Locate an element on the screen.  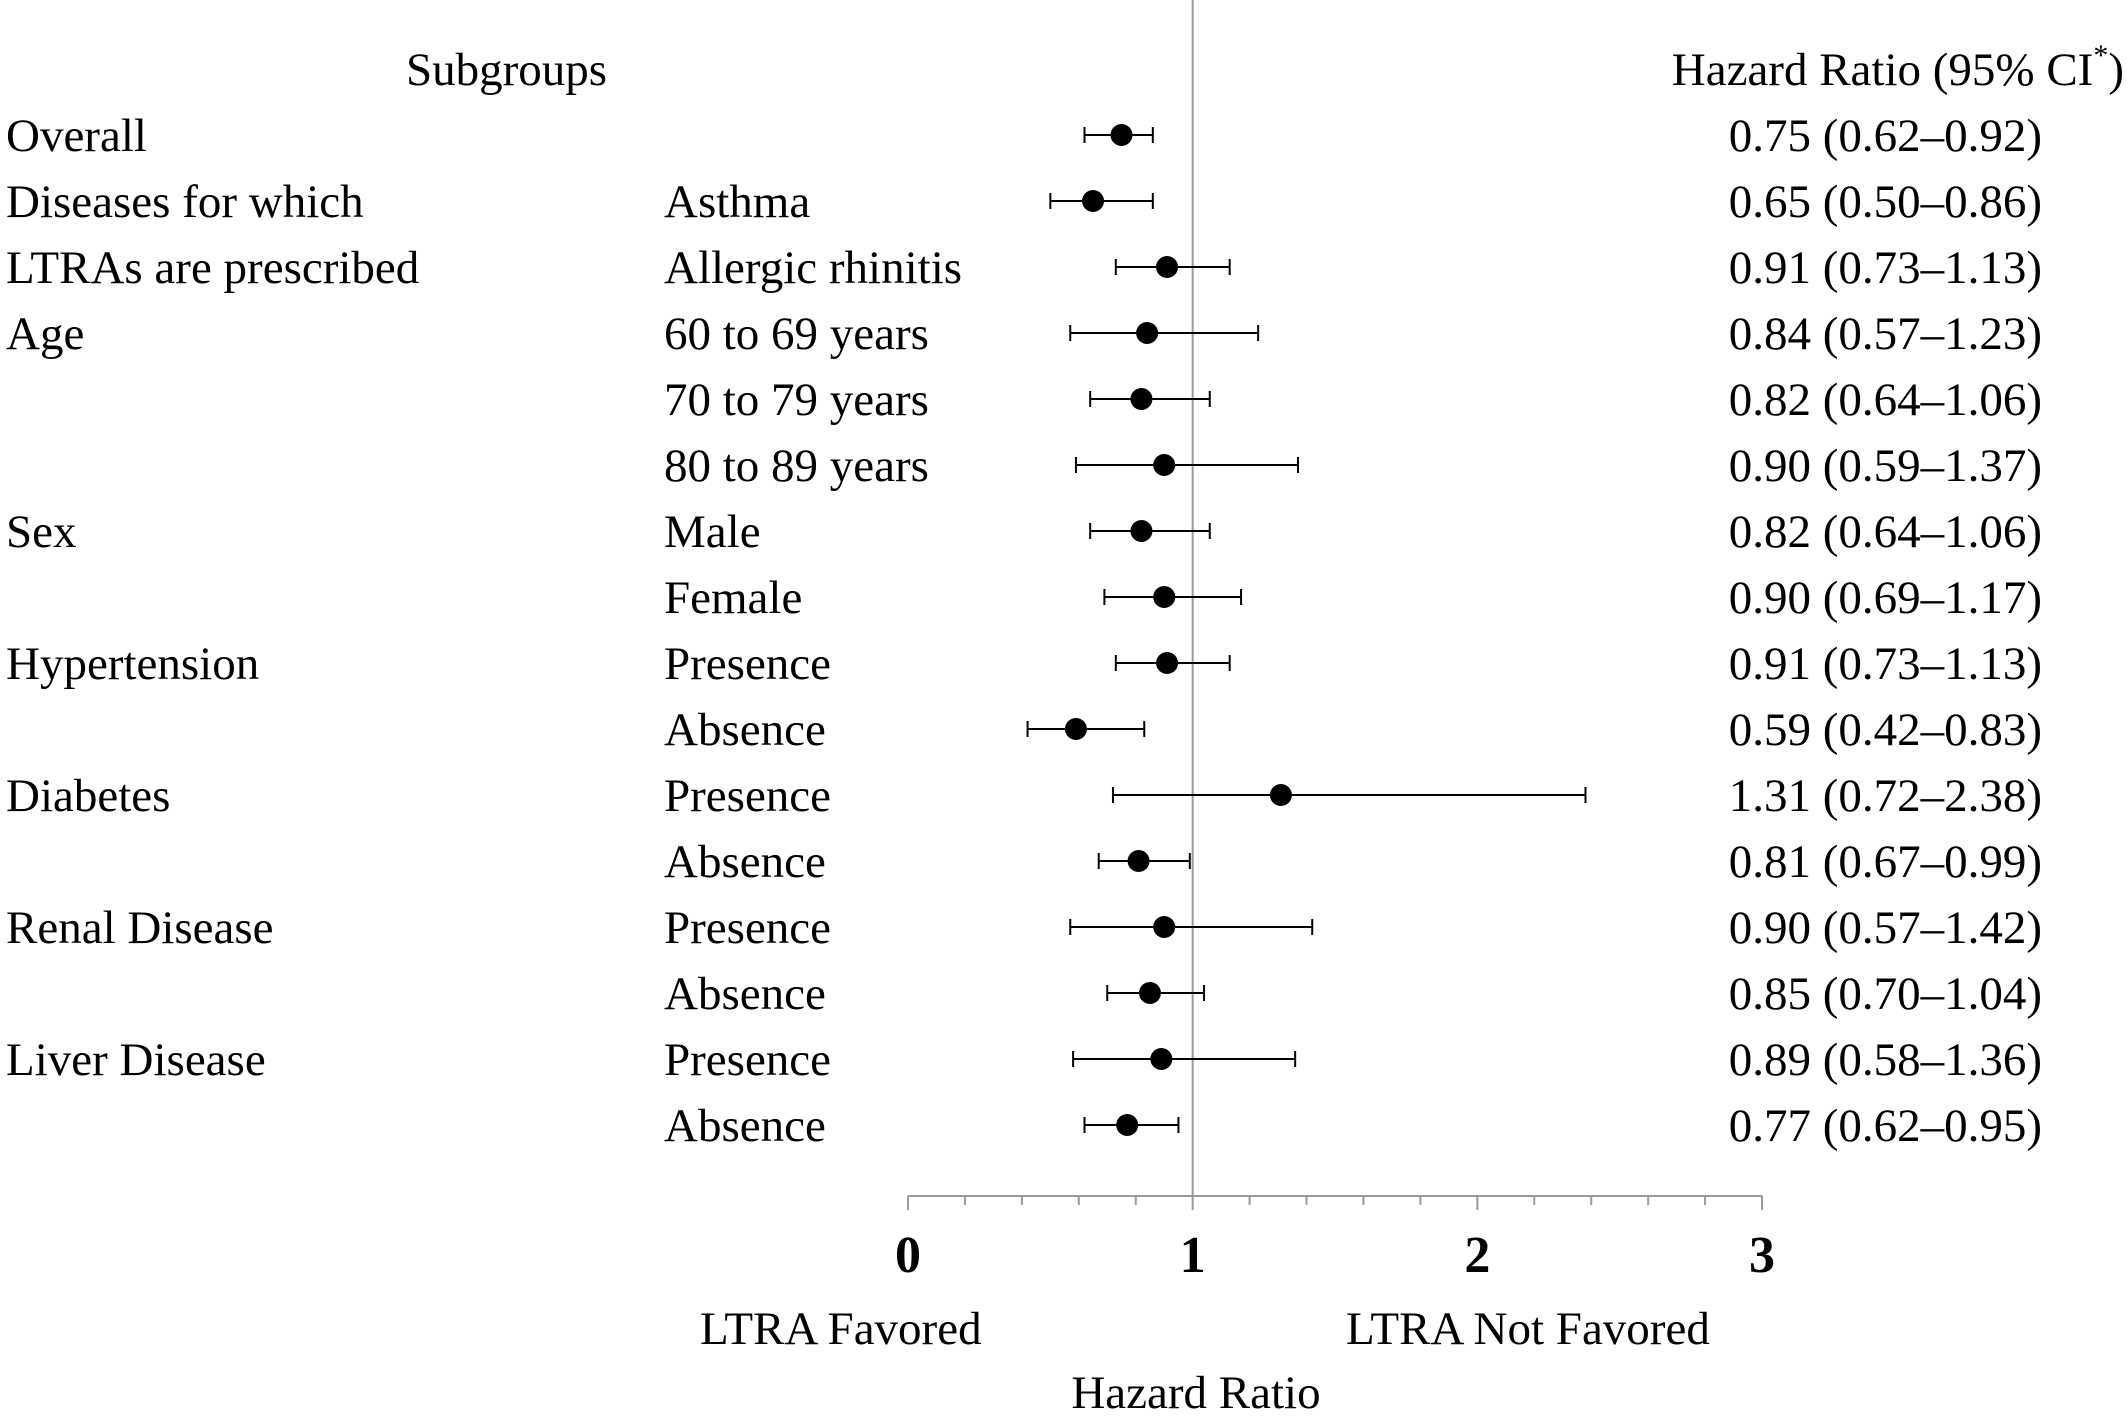
hr-ci-value: 0.81 (0.67–0.99) is located at coordinates (1885, 862).